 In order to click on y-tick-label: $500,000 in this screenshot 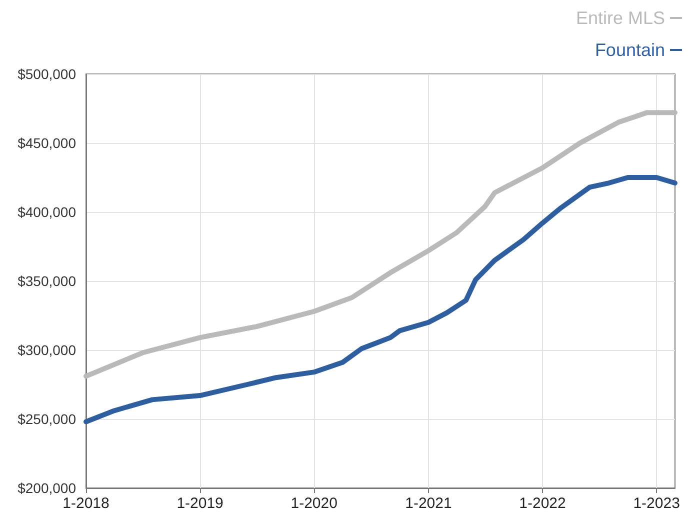, I will do `click(47, 74)`.